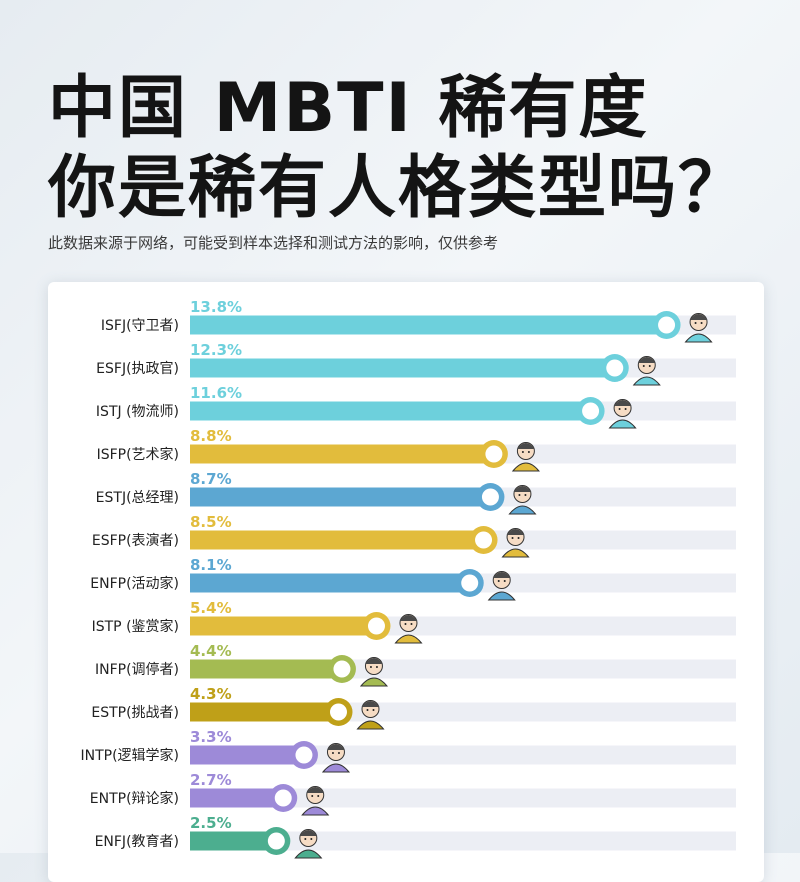 This screenshot has height=882, width=800. What do you see at coordinates (216, 393) in the screenshot?
I see `value-label: 11.6%` at bounding box center [216, 393].